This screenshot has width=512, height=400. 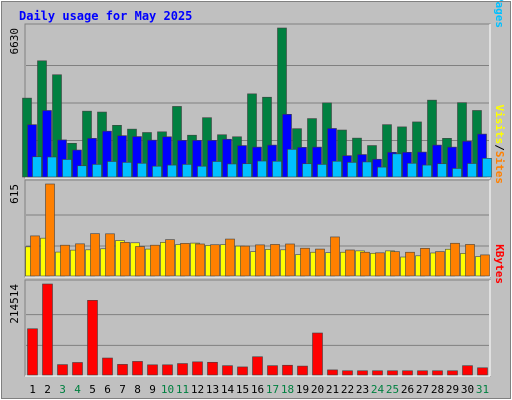 I want to click on x-tick-label-day-21: 21, so click(x=332, y=389).